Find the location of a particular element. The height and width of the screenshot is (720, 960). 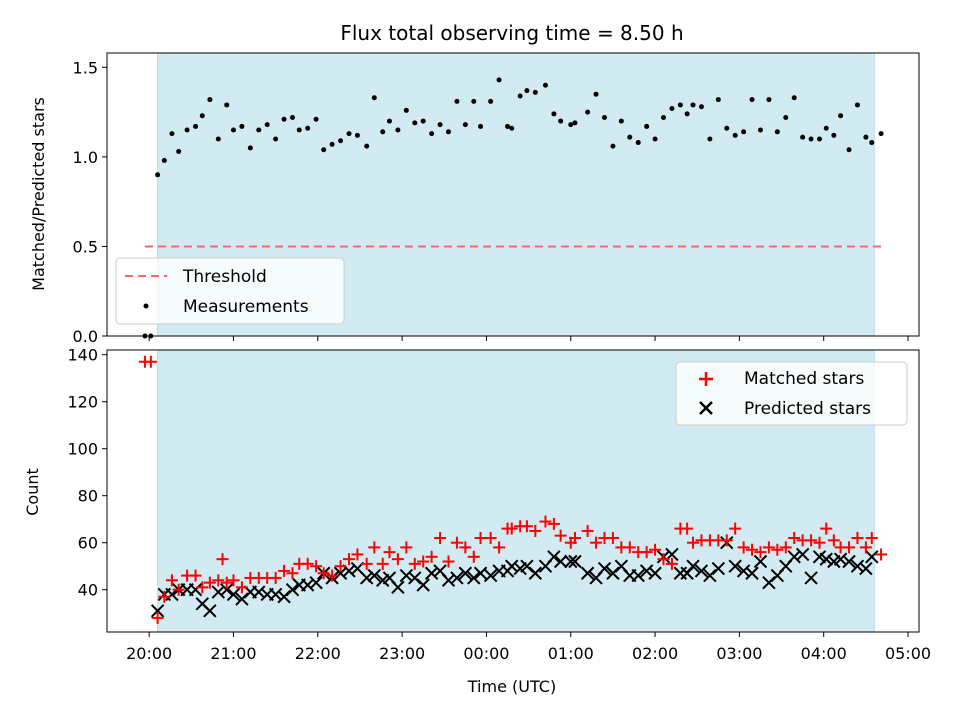

legend-measurements-swatch is located at coordinates (146, 306).